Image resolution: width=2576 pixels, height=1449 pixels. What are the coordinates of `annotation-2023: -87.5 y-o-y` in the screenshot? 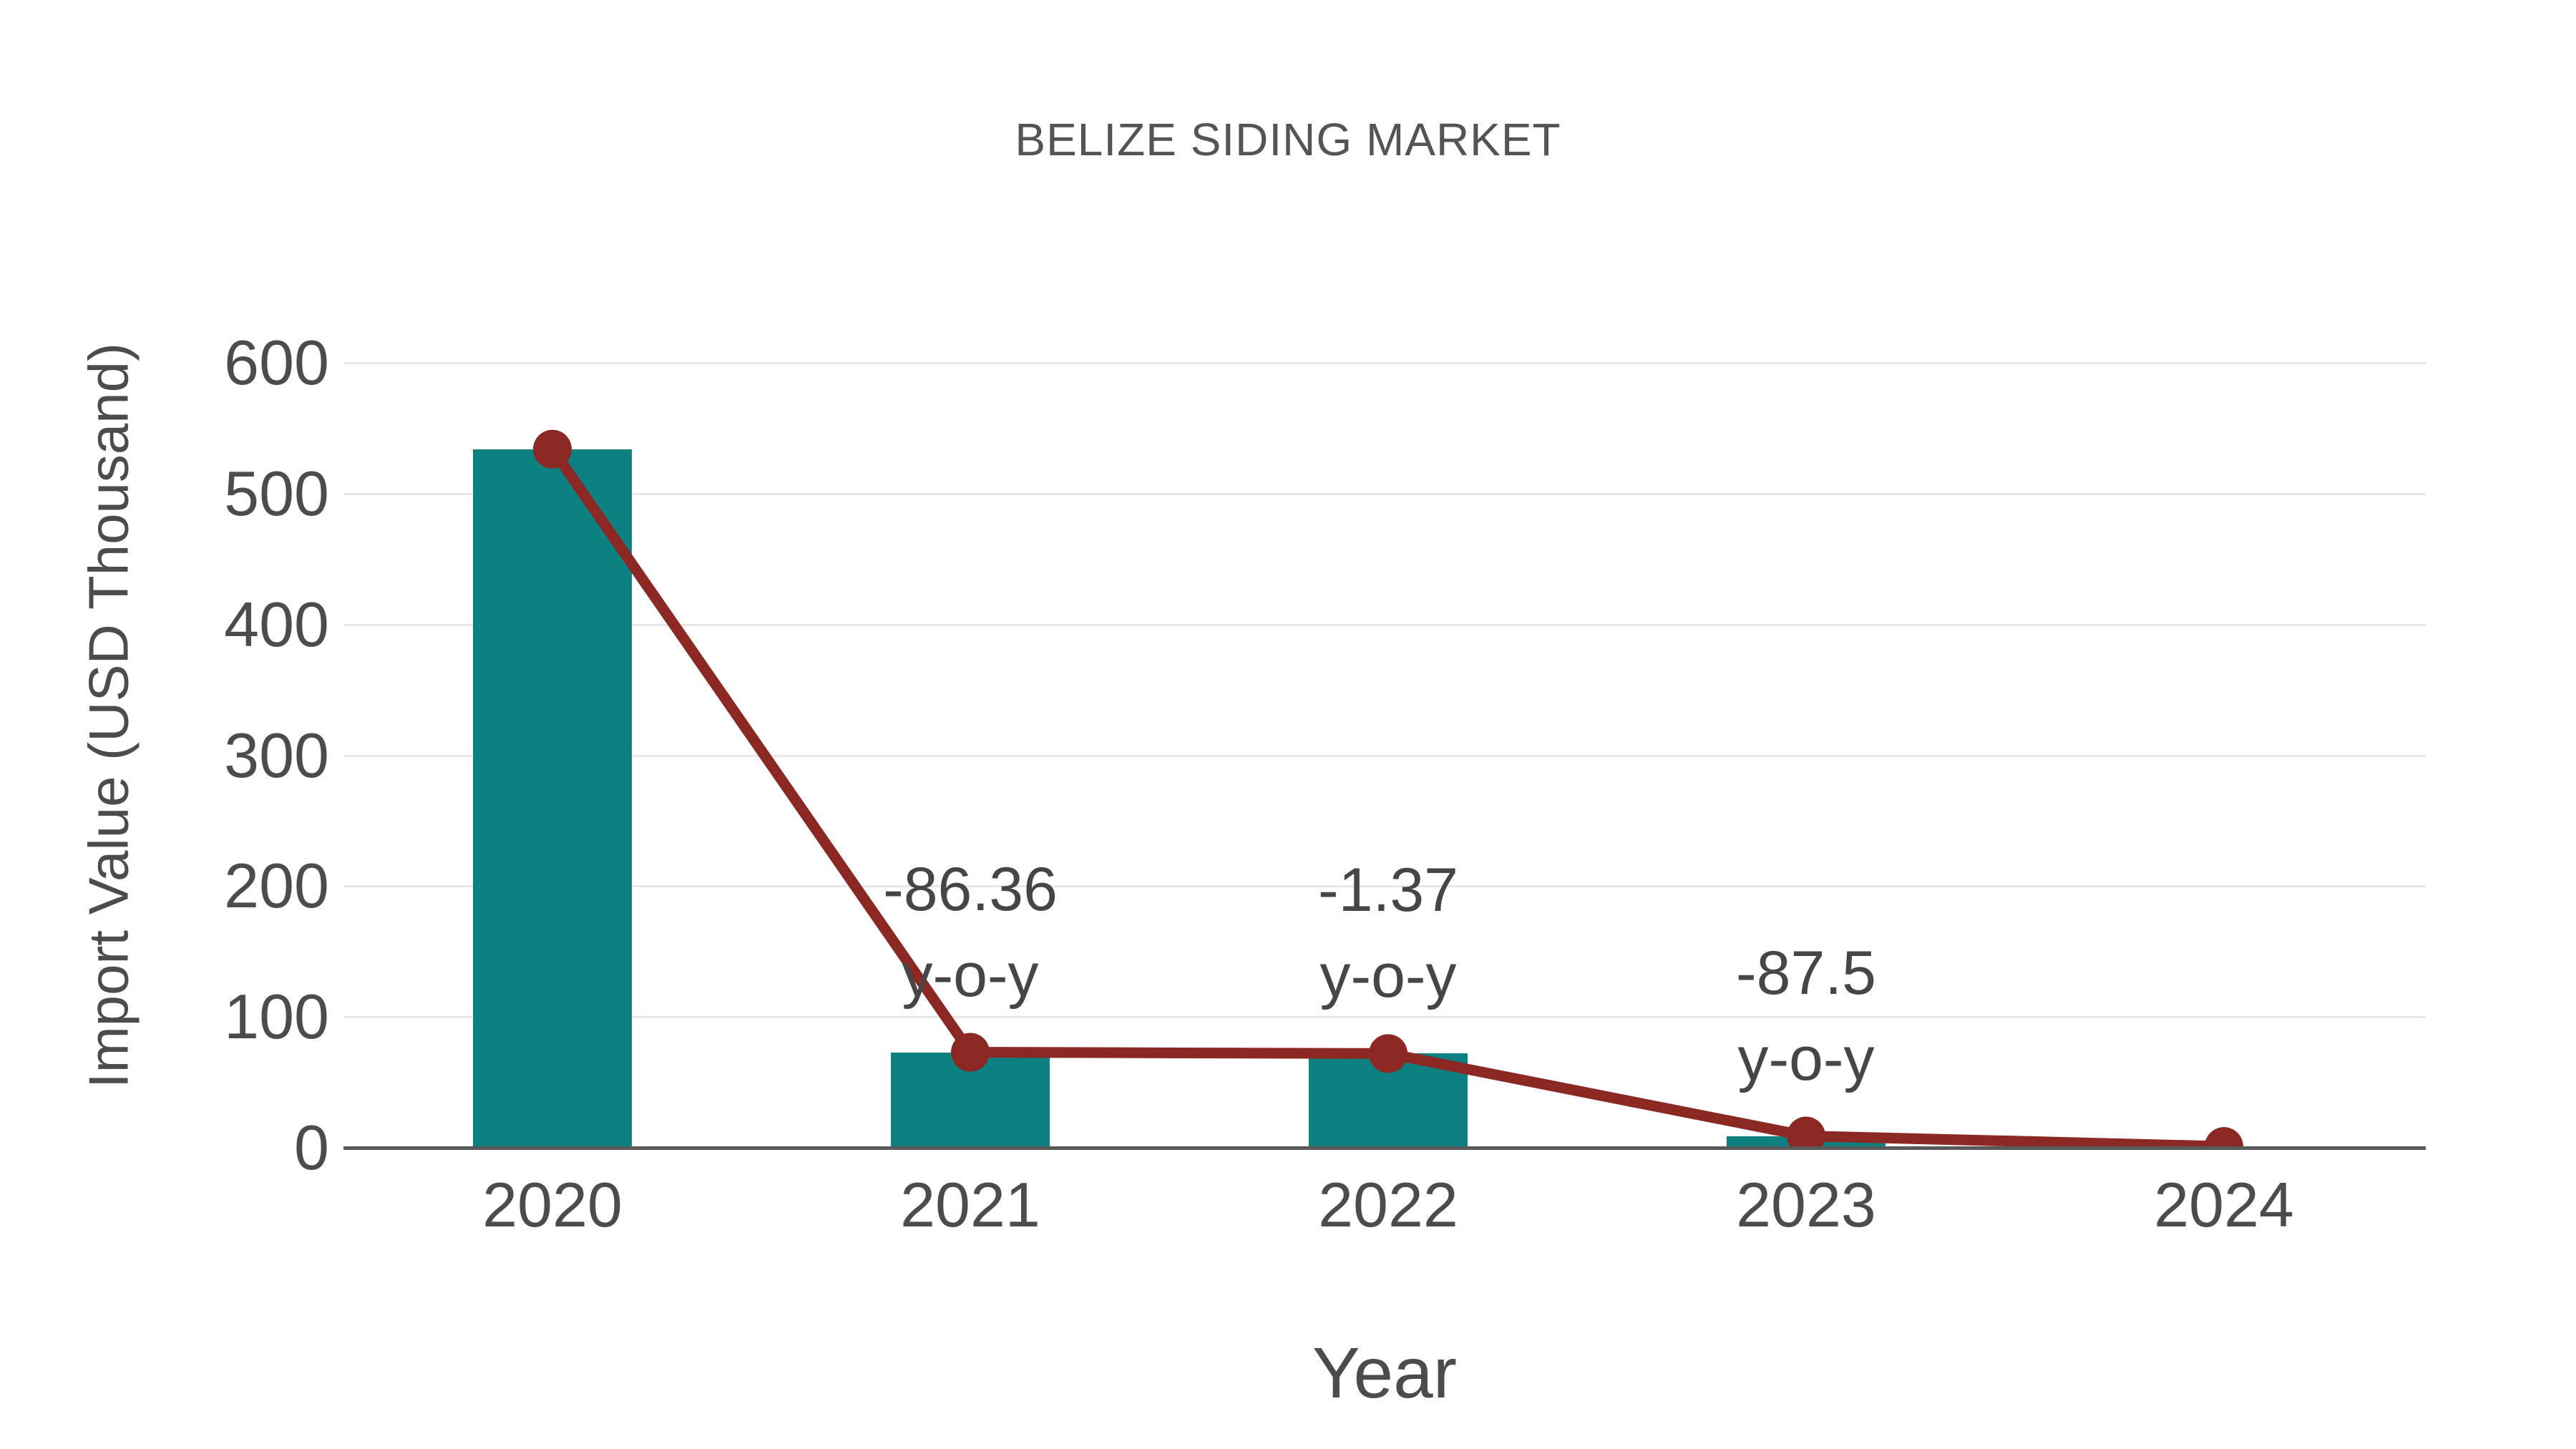 It's located at (1806, 1016).